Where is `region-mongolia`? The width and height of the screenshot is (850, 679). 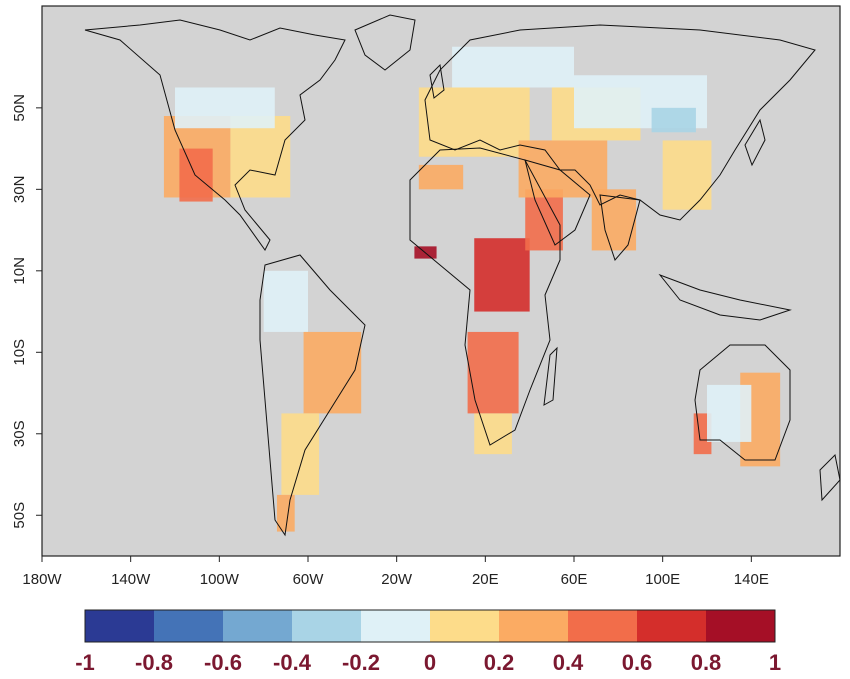 region-mongolia is located at coordinates (673, 120).